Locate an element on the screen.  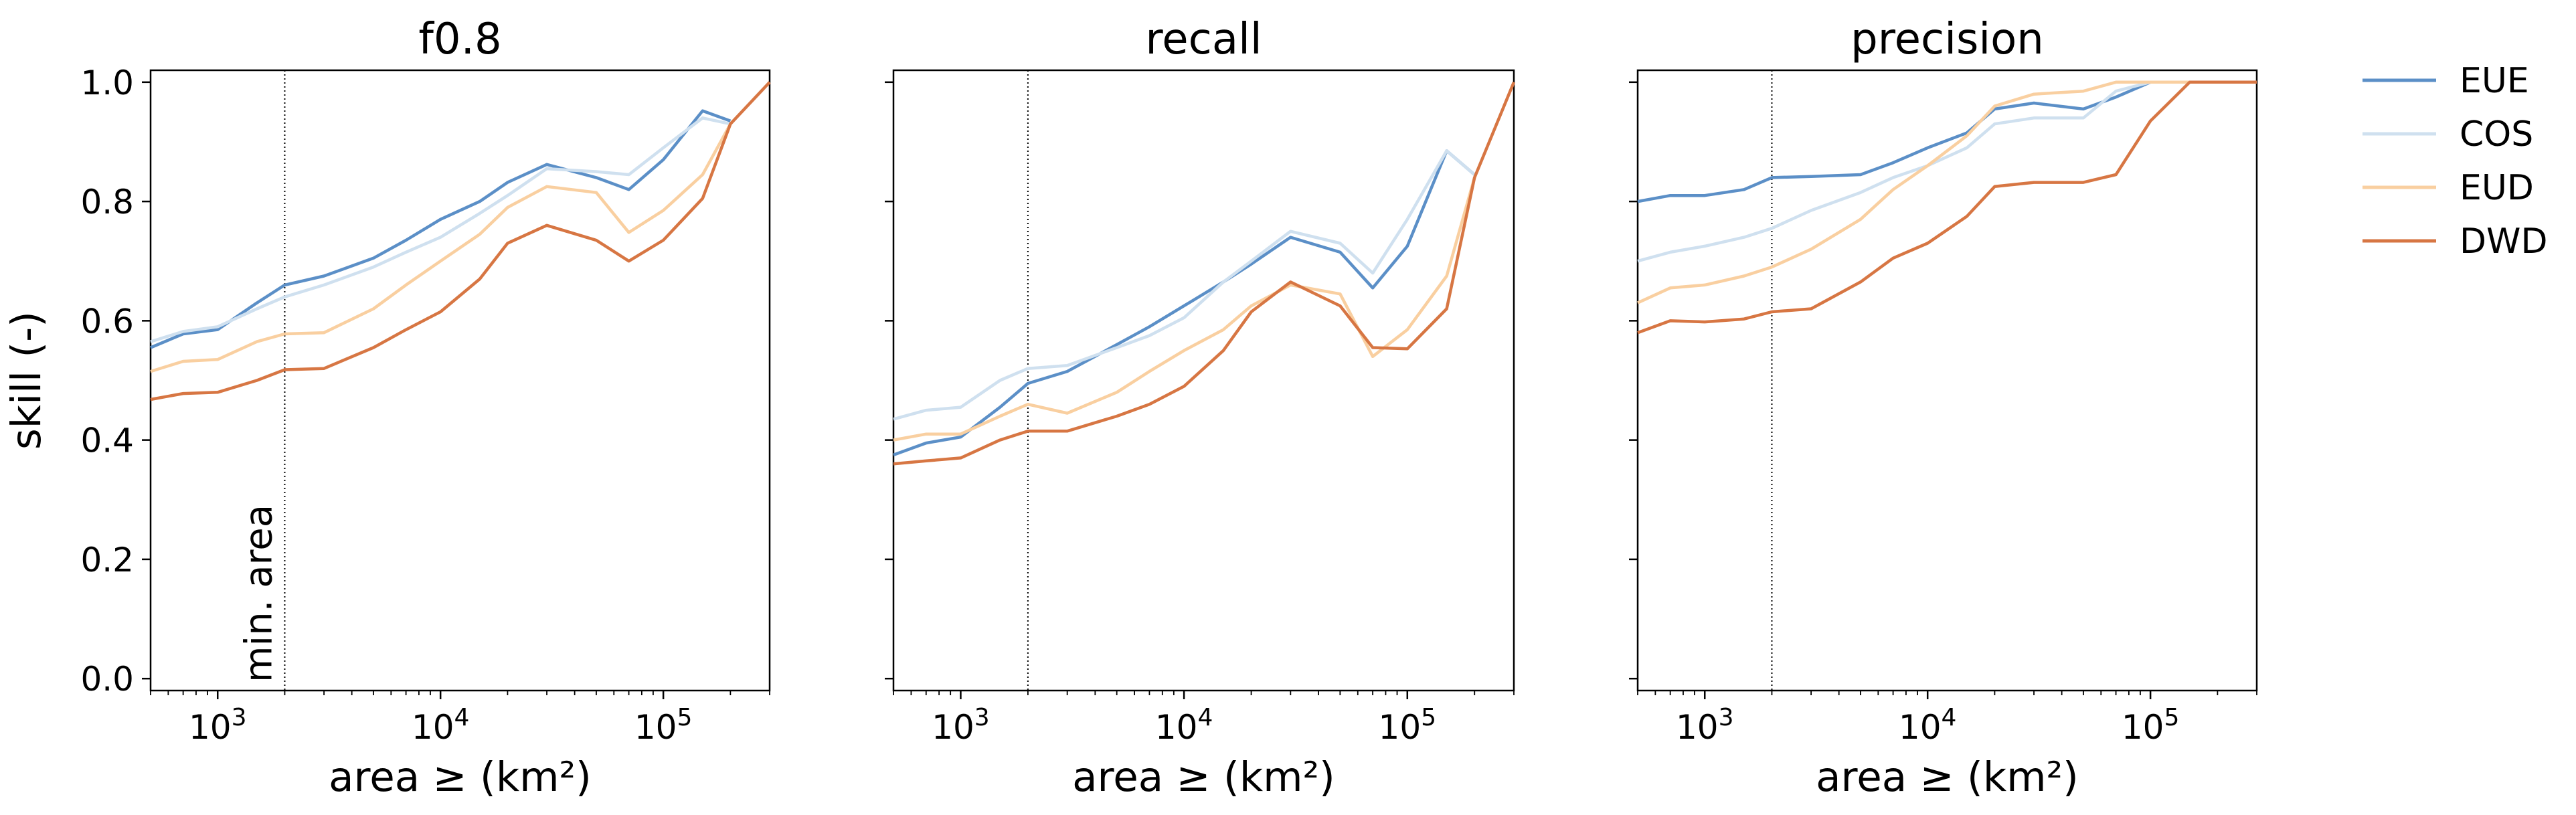
y-tick-label: 0.0 is located at coordinates (107, 679).